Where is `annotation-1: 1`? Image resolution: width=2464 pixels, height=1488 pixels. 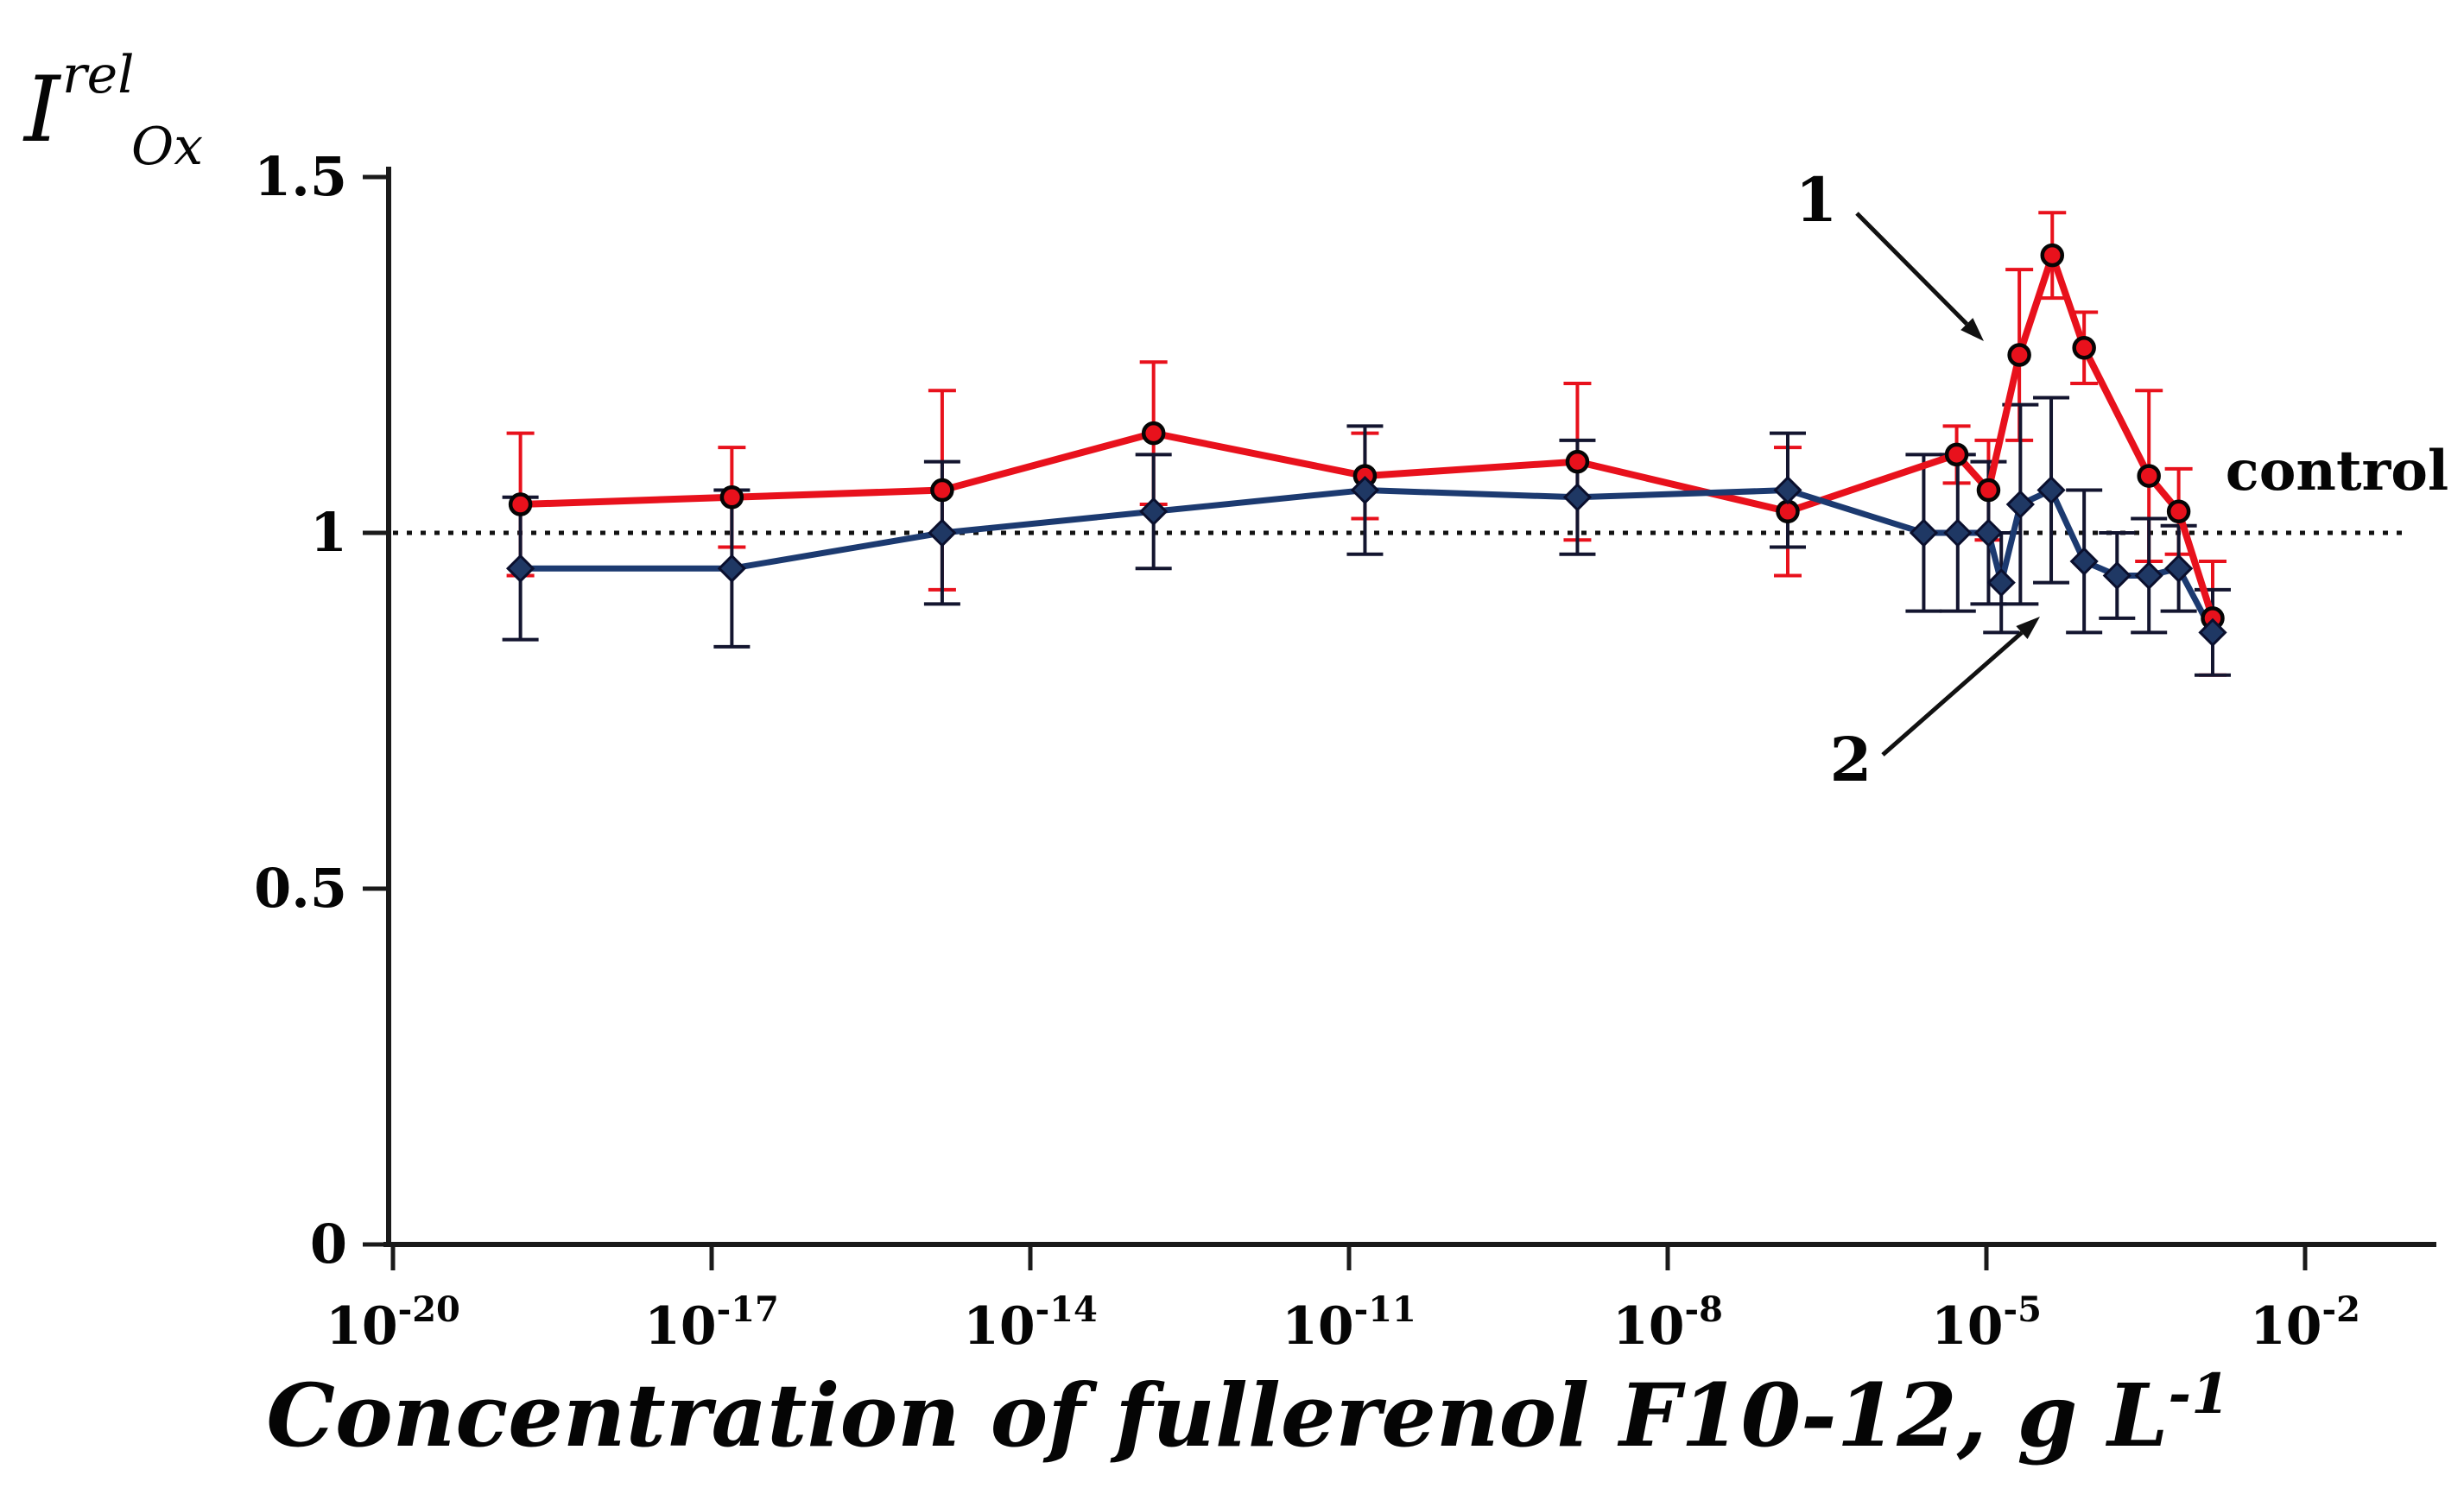
annotation-1: 1 is located at coordinates (1890, 253).